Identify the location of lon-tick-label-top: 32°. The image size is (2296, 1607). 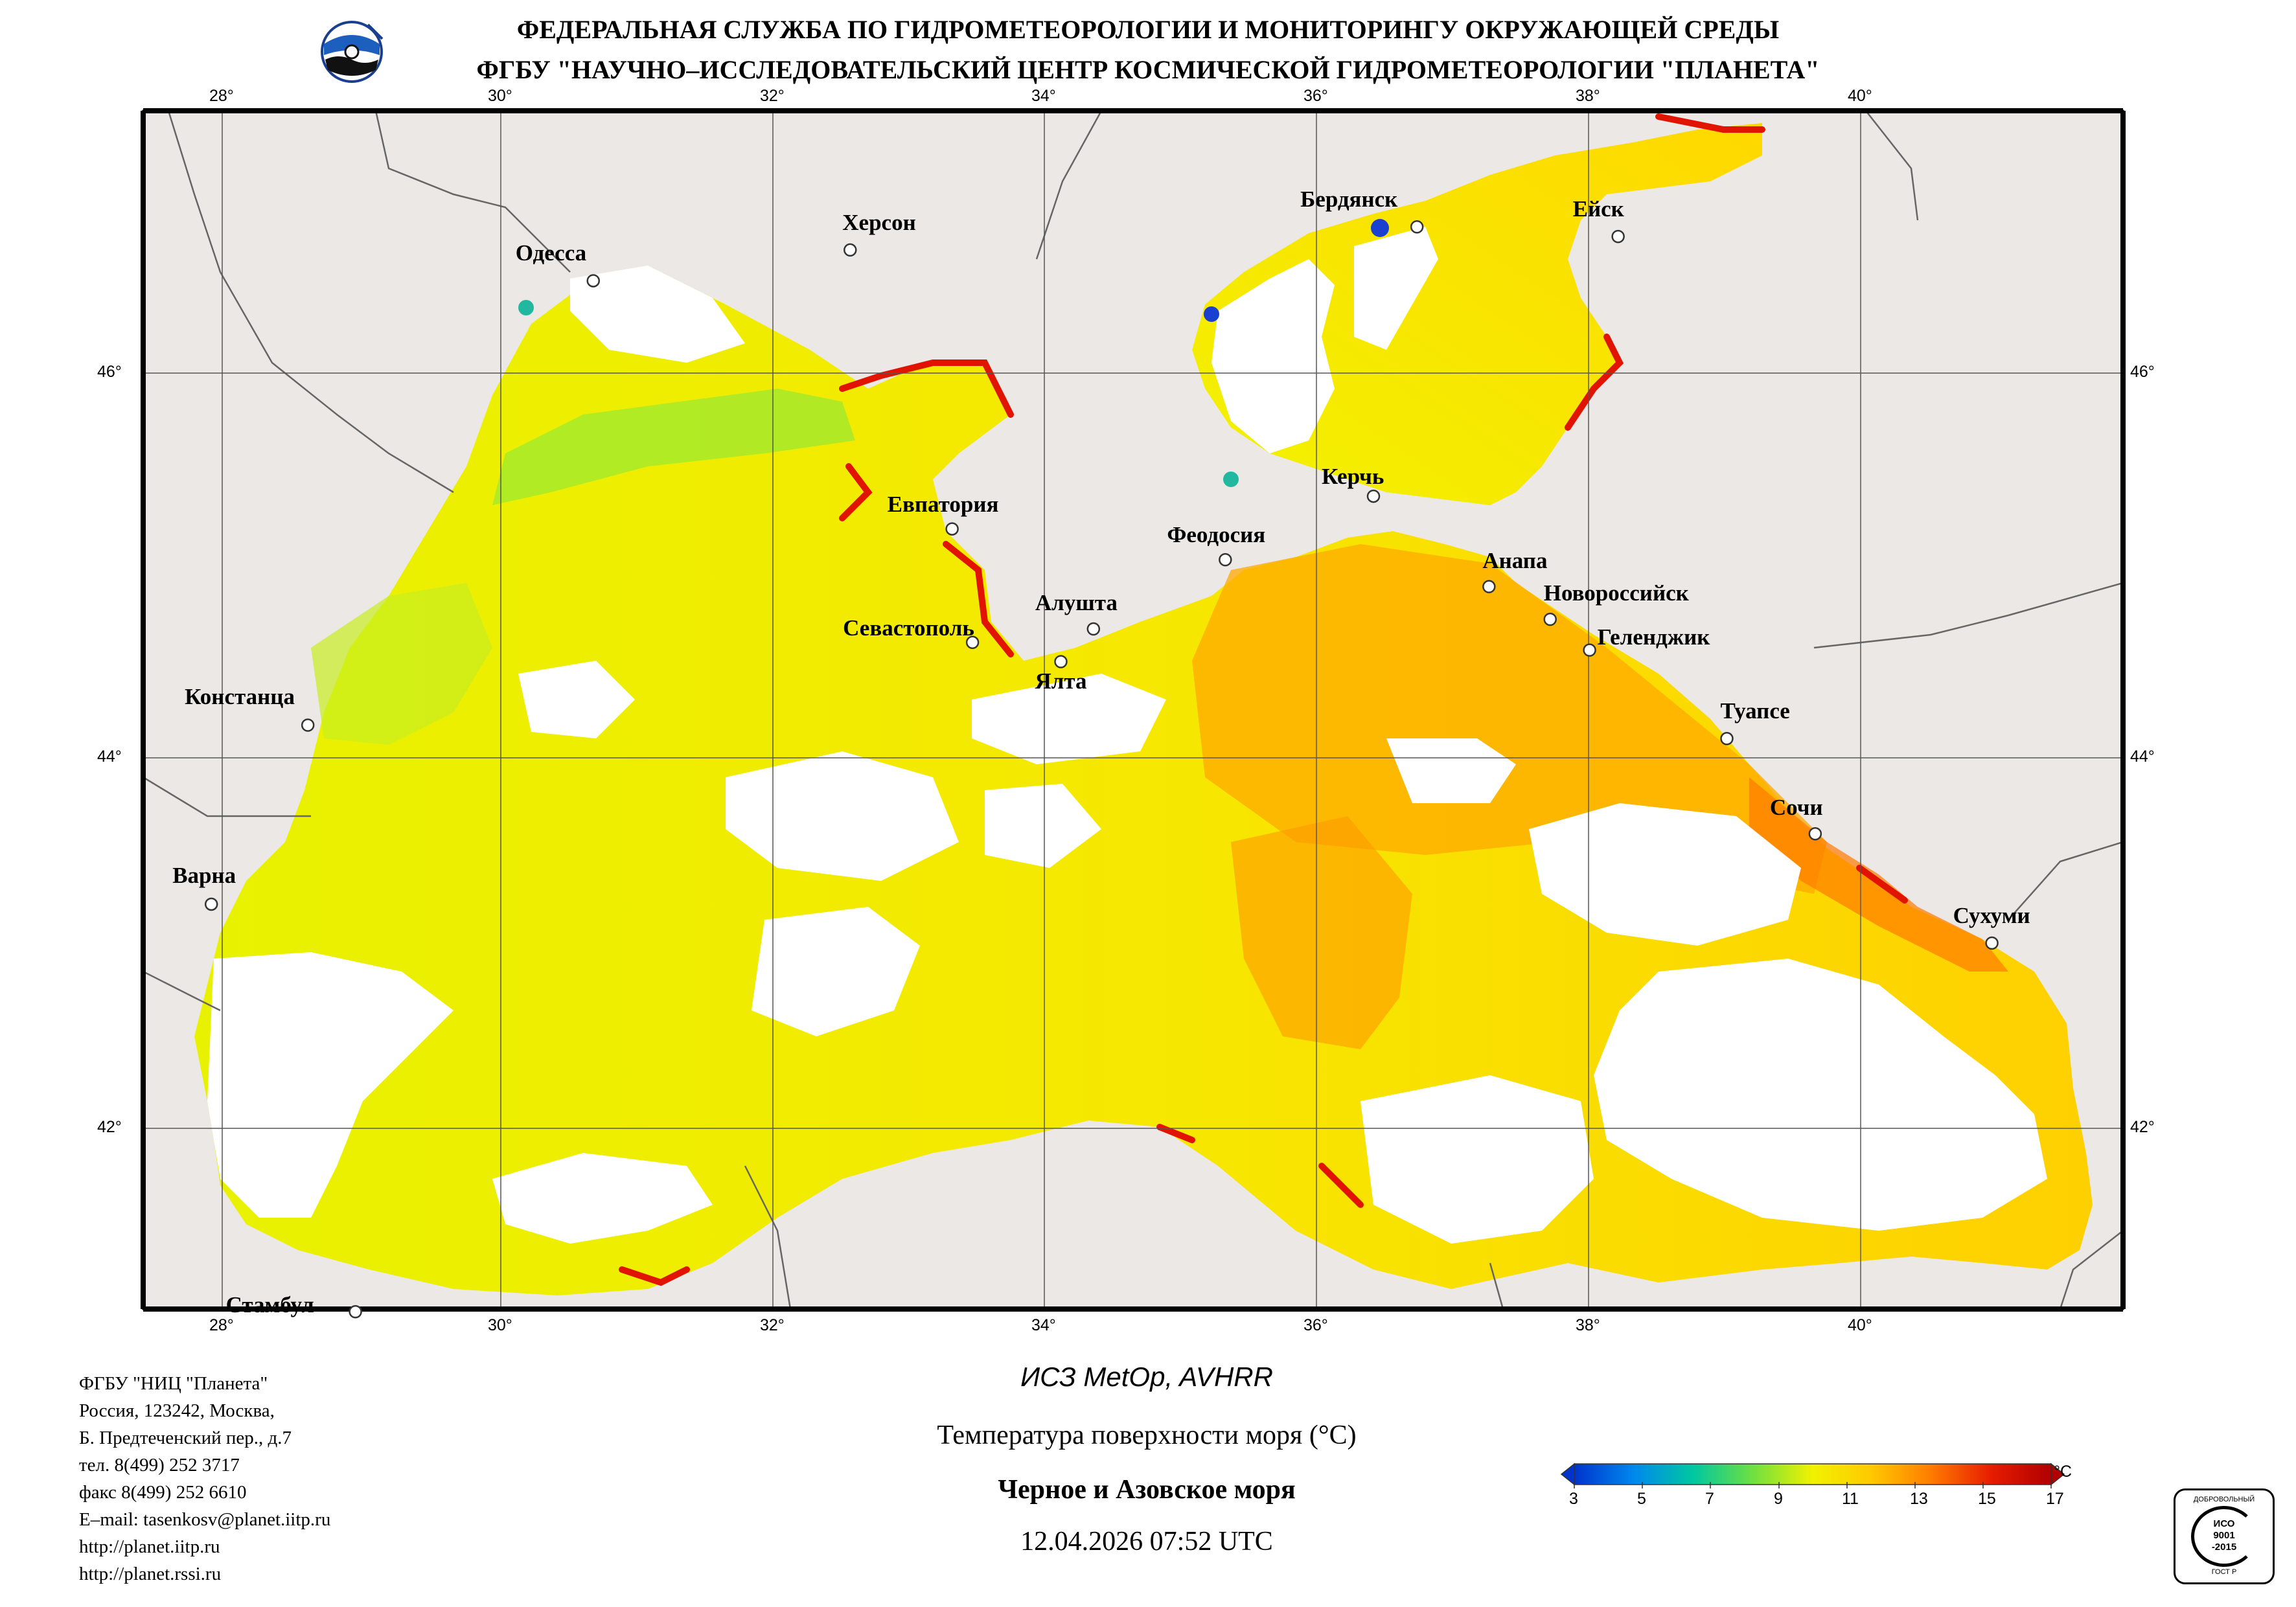
(773, 96).